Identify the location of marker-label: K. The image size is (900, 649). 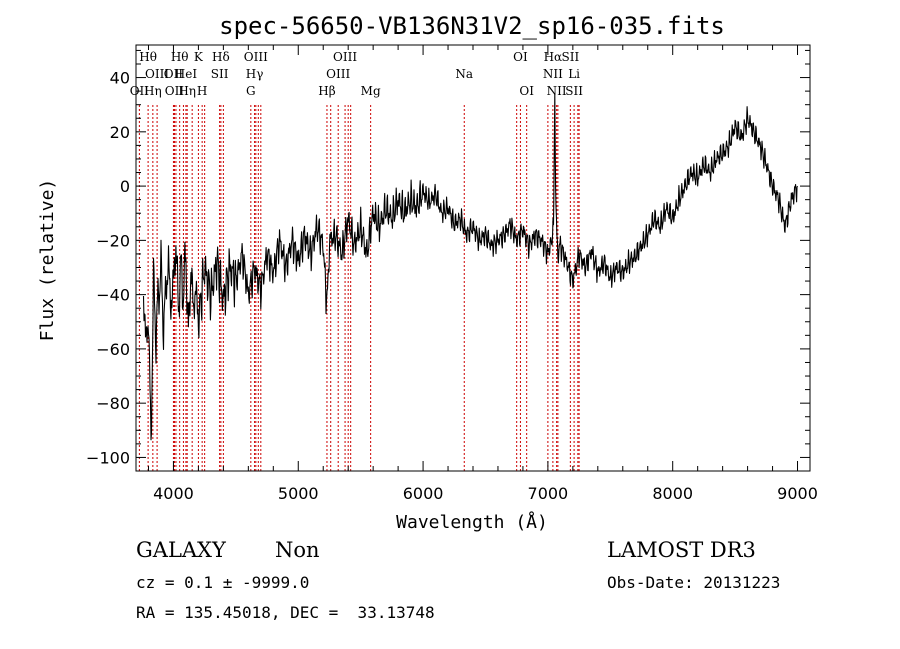
(199, 57).